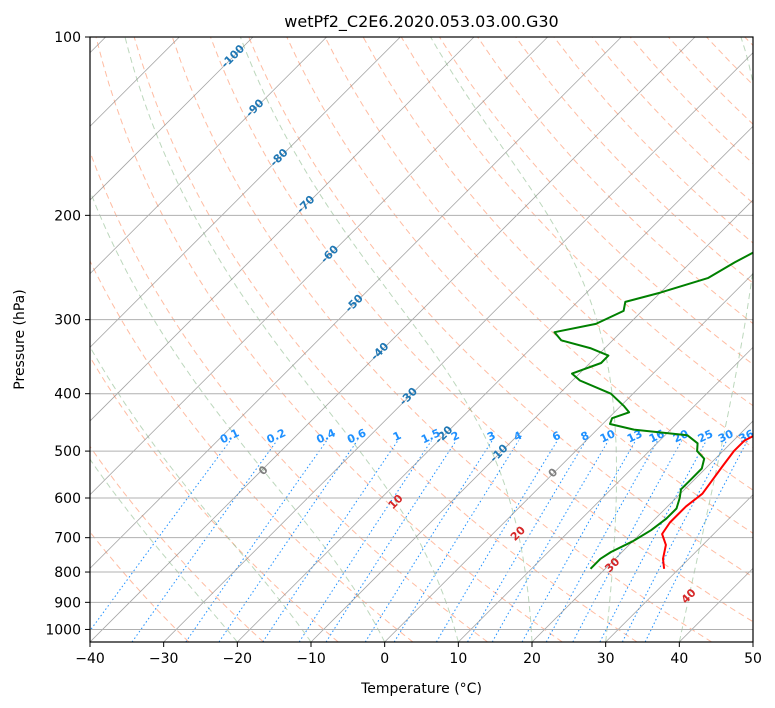  I want to click on mixing-ratio-label: 20, so click(681, 436).